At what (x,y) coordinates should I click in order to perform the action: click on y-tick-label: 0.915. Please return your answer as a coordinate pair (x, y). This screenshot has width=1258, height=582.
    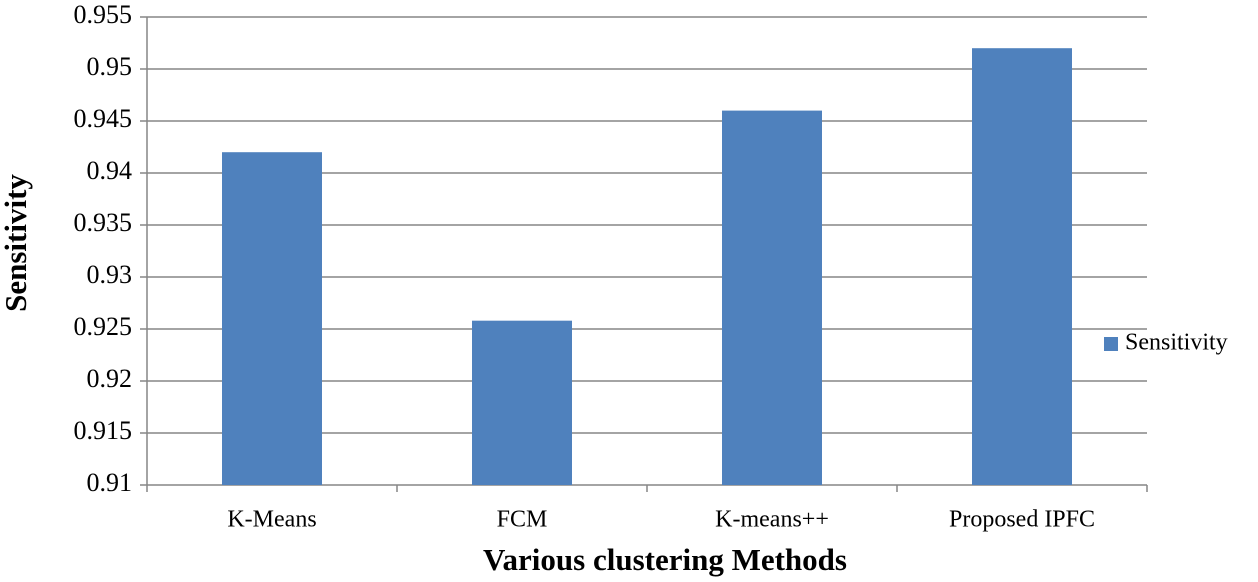
    Looking at the image, I should click on (103, 430).